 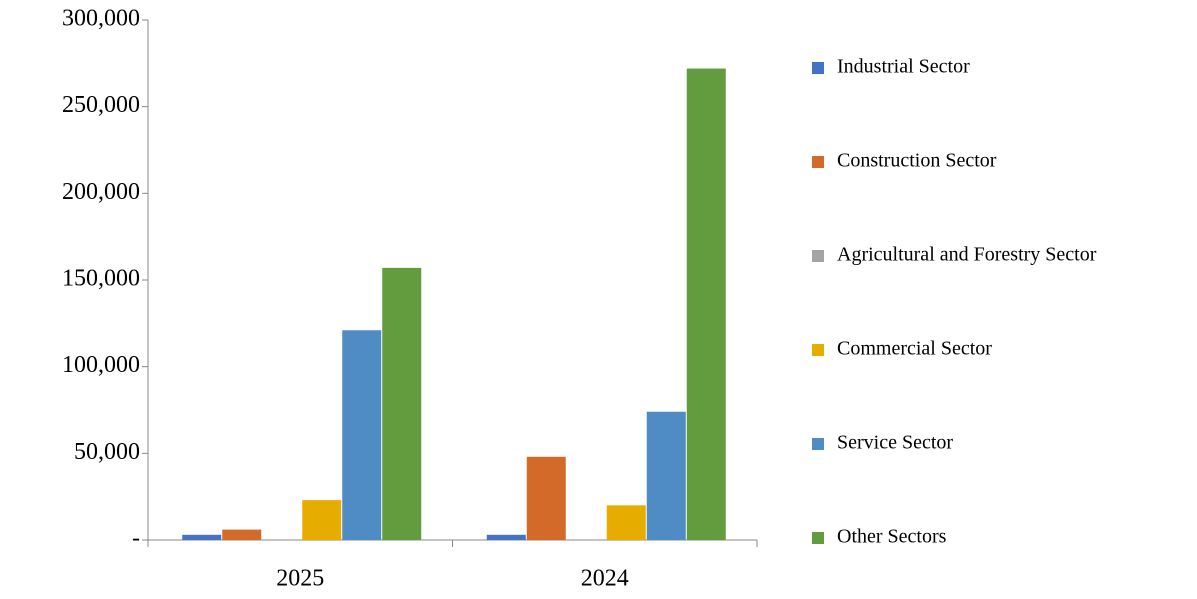 What do you see at coordinates (101, 192) in the screenshot?
I see `y-tick-label: 200,000` at bounding box center [101, 192].